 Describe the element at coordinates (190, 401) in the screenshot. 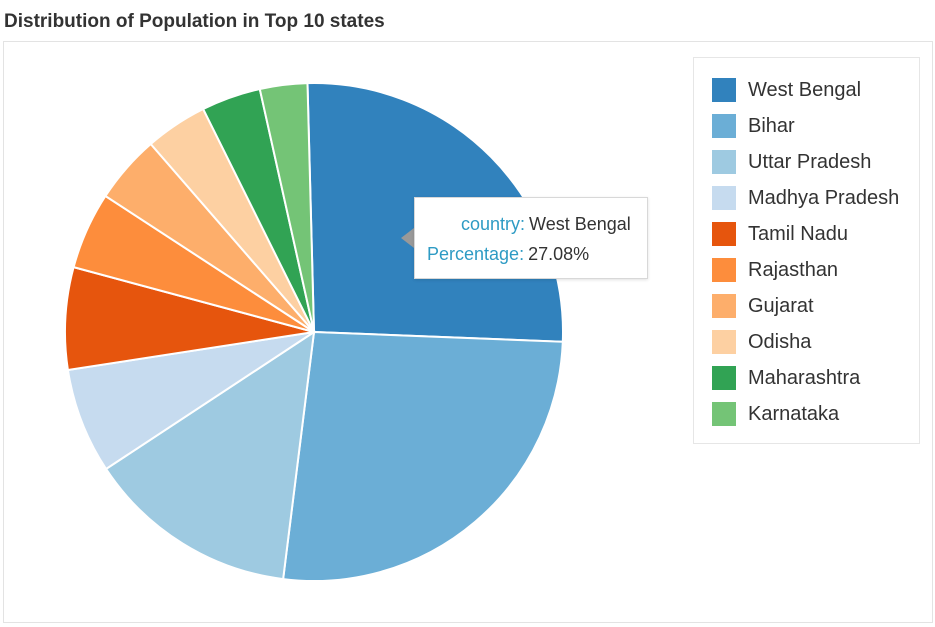

I see `pie-slice-madhya-pradesh` at that location.